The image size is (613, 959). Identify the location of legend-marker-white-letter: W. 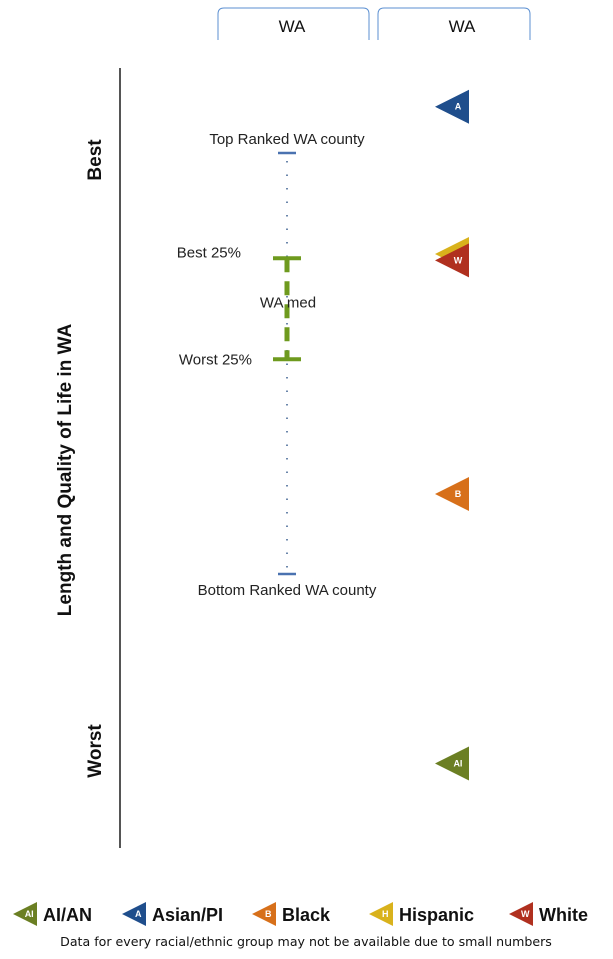
(525, 914).